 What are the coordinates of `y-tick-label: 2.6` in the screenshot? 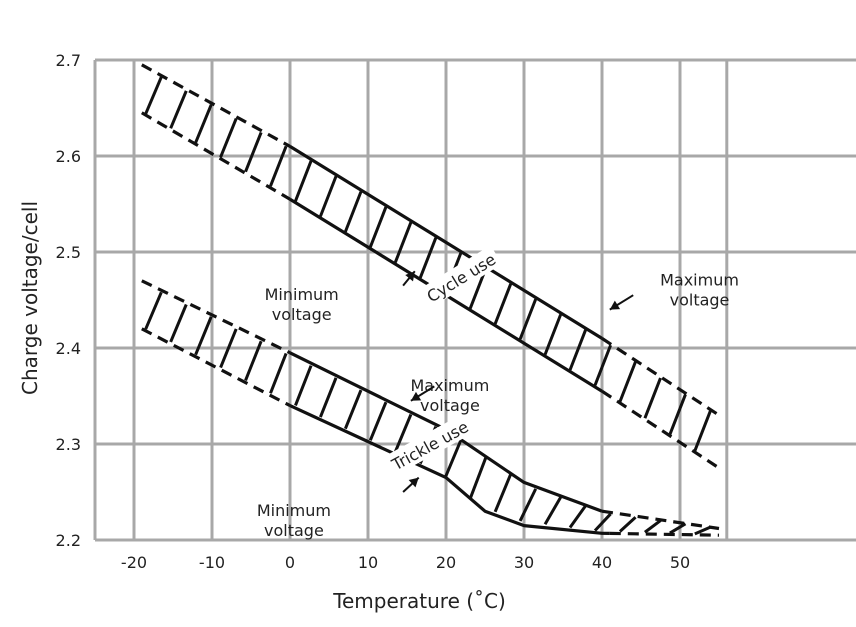 It's located at (68, 156).